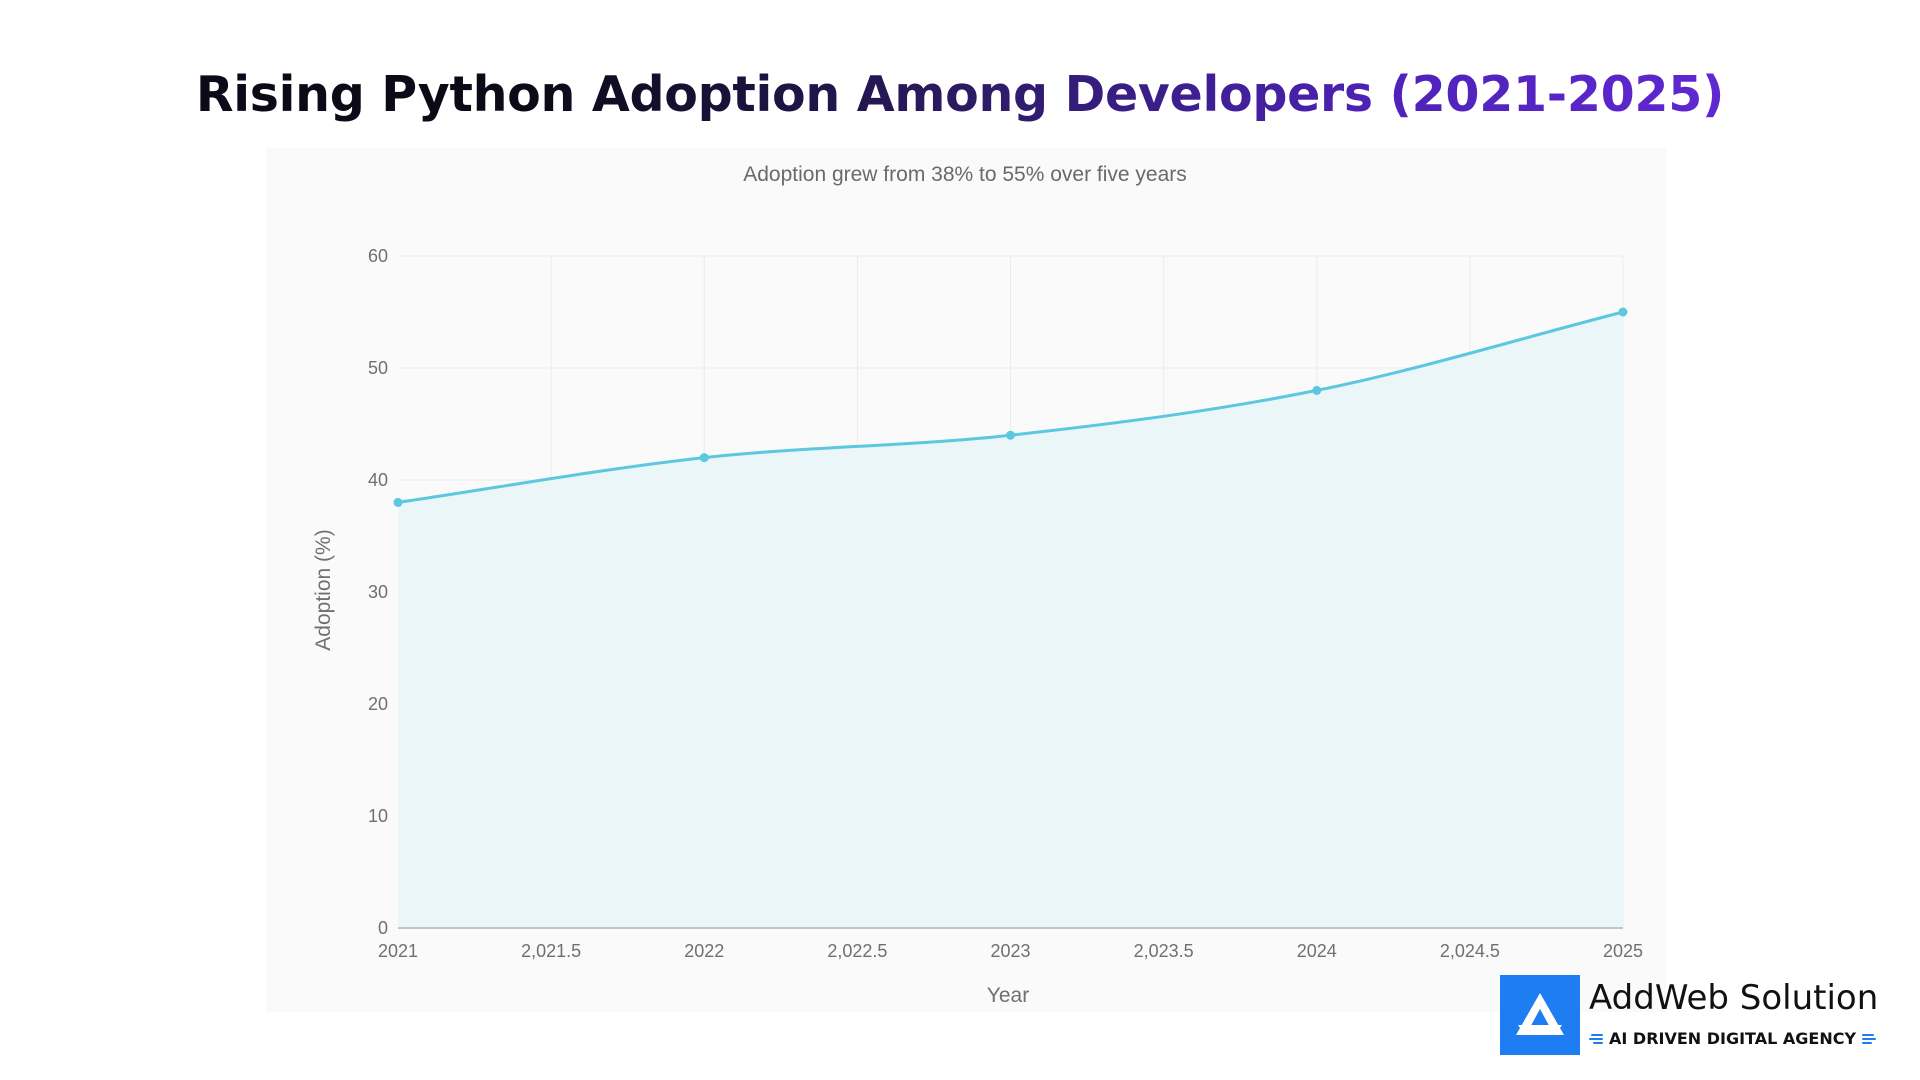 This screenshot has width=1920, height=1080. I want to click on addweb-logo-icon, so click(1540, 1015).